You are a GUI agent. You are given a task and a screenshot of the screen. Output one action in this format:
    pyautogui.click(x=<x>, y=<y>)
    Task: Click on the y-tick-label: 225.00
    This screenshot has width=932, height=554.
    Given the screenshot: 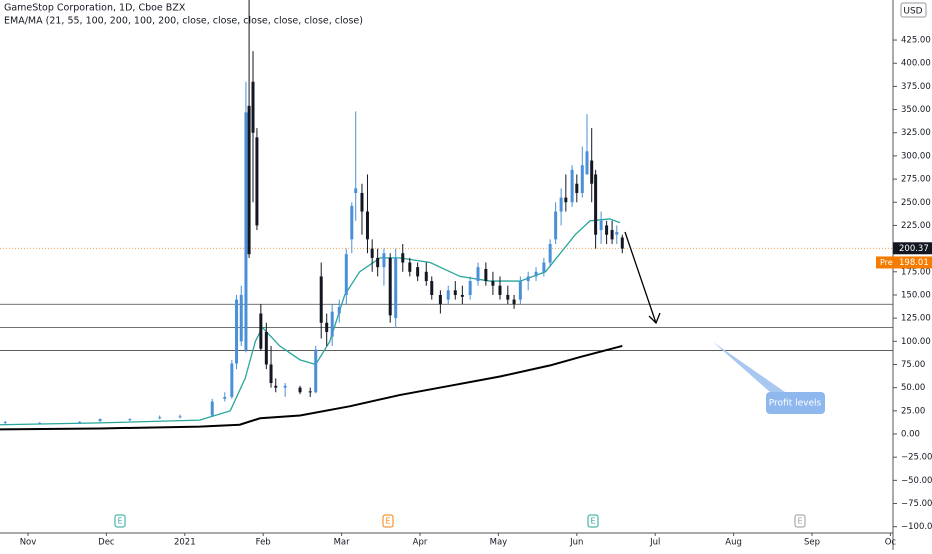 What is the action you would take?
    pyautogui.click(x=916, y=226)
    